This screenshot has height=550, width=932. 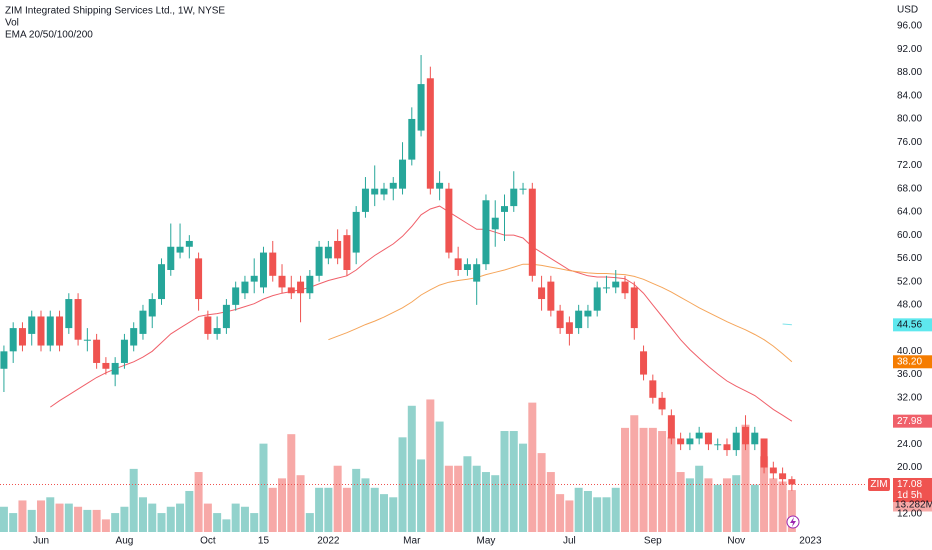 I want to click on volume-legend: Vol, so click(x=12, y=23).